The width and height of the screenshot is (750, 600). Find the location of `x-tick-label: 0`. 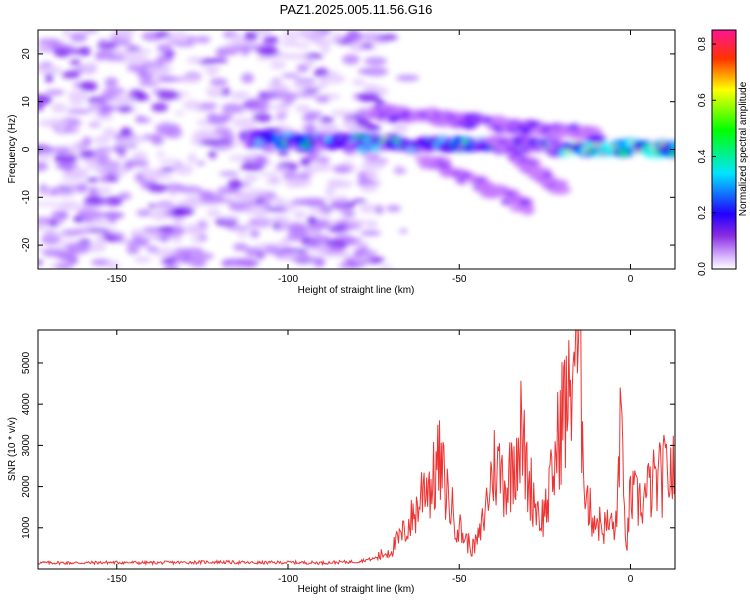

x-tick-label: 0 is located at coordinates (631, 279).